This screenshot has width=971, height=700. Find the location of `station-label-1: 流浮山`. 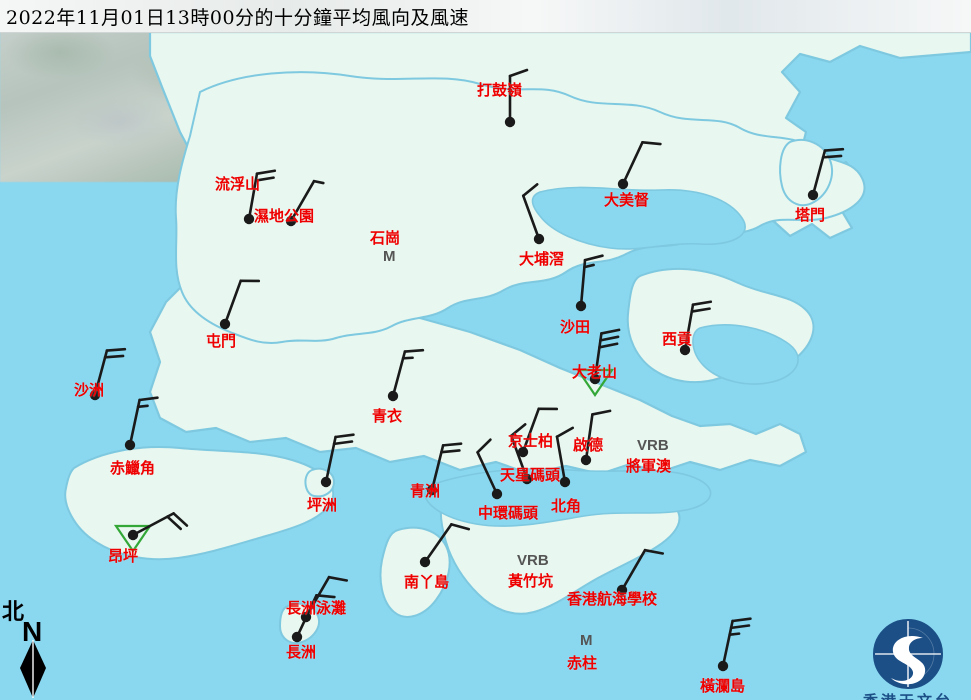

station-label-1: 流浮山 is located at coordinates (238, 184).